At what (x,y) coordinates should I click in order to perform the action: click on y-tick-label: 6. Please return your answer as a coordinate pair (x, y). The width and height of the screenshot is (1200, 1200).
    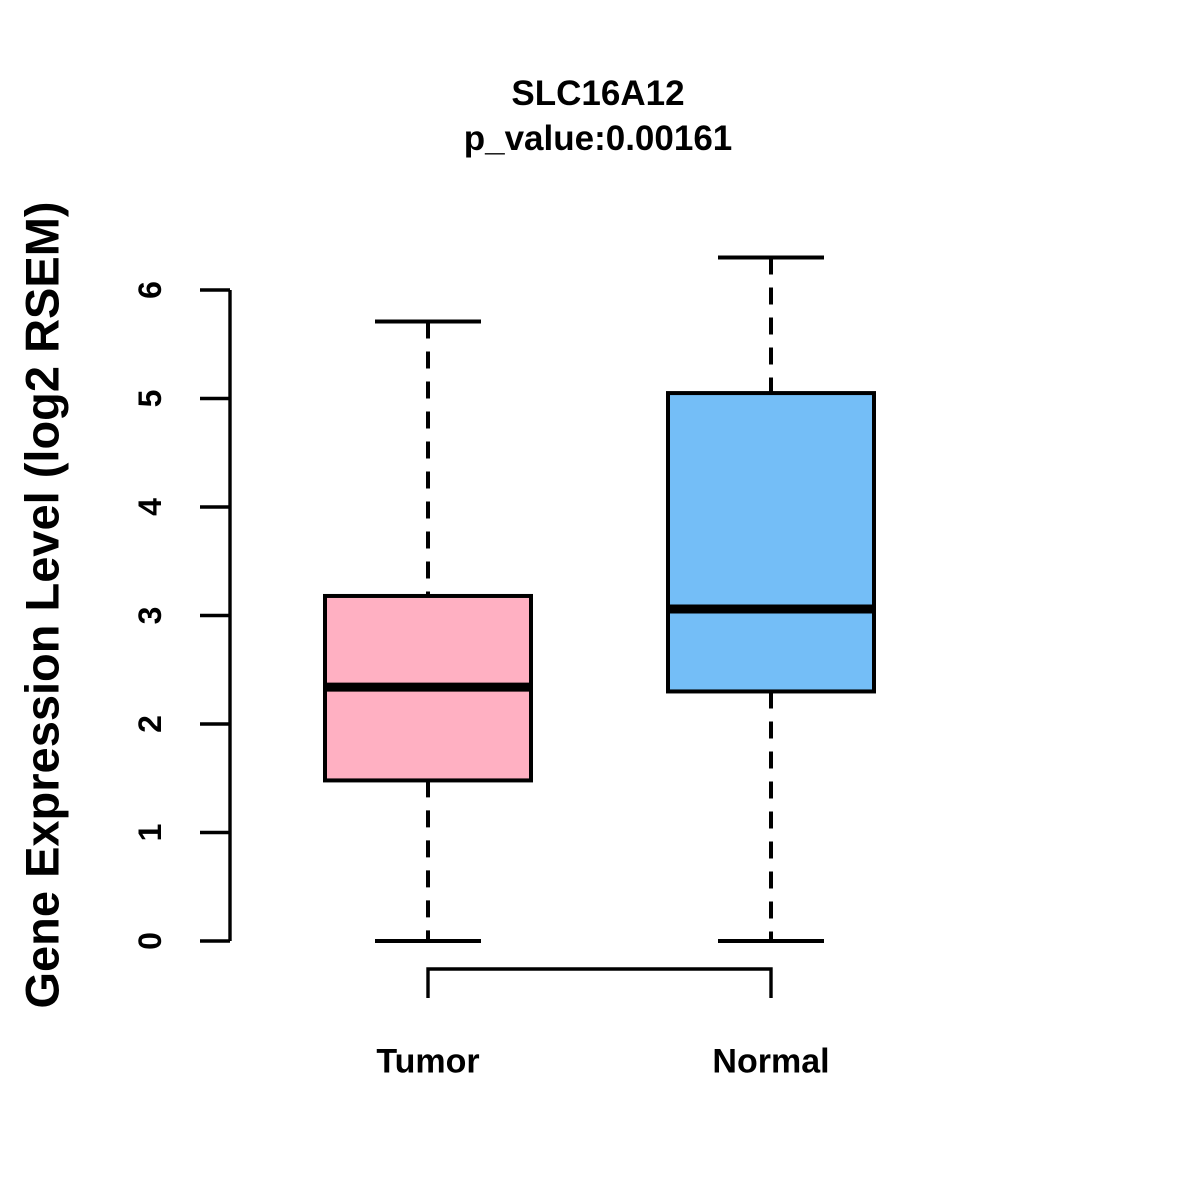
    Looking at the image, I should click on (150, 290).